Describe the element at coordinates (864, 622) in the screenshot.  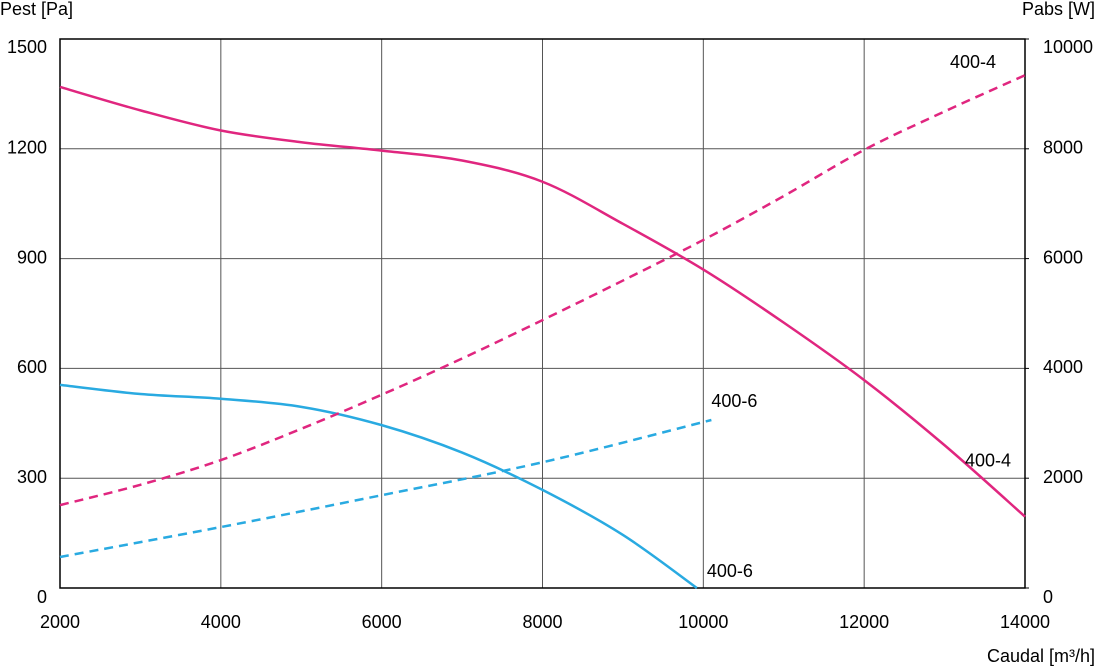
I see `x-tick-label: 12000` at that location.